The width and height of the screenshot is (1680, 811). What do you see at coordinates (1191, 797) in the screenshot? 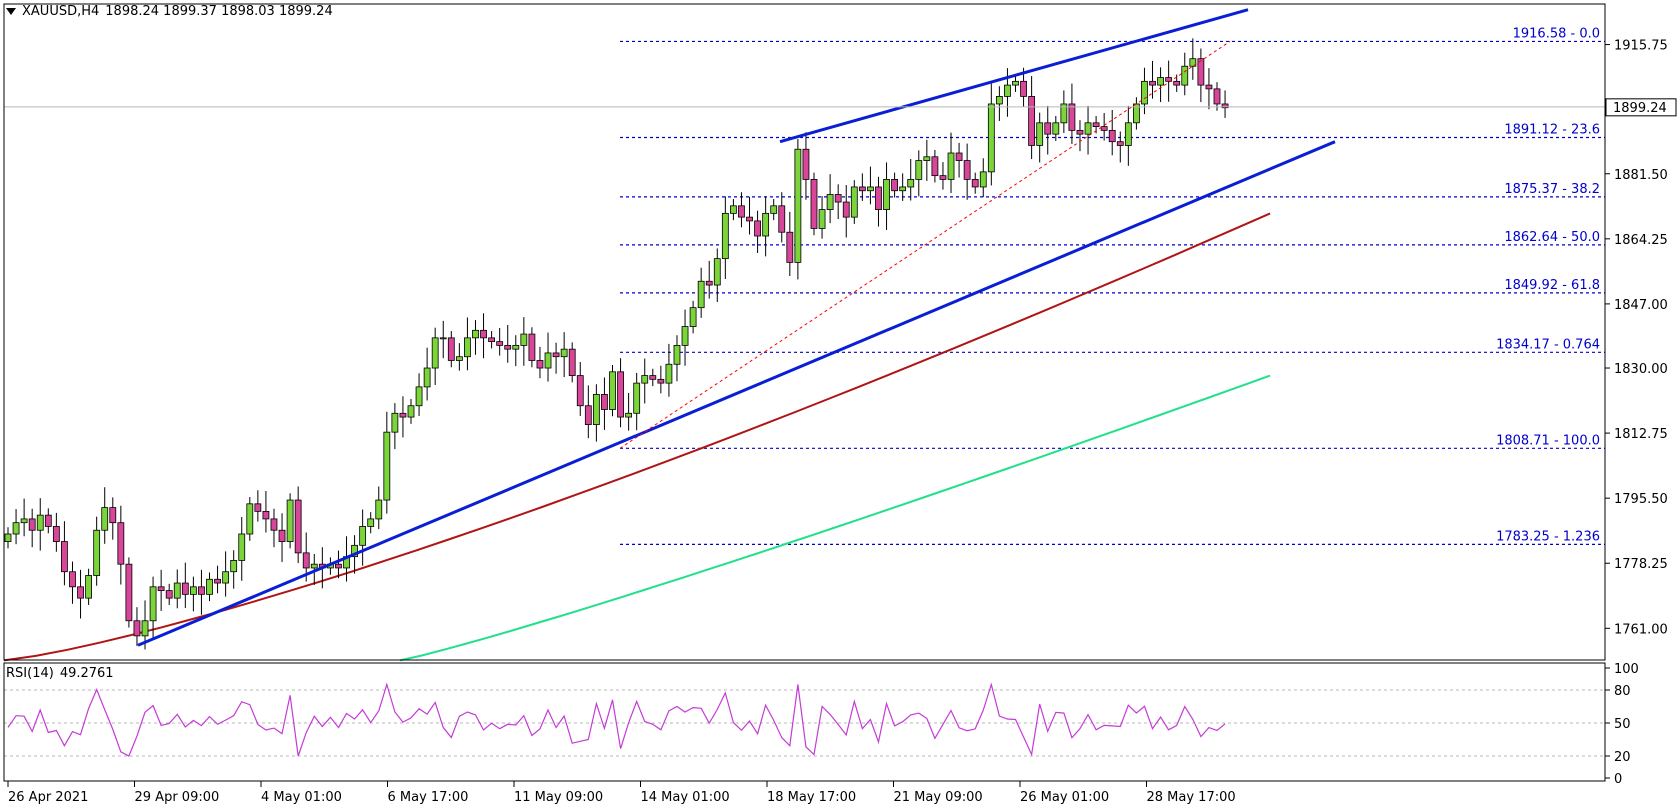
I see `time-label: 28 May 17:00` at bounding box center [1191, 797].